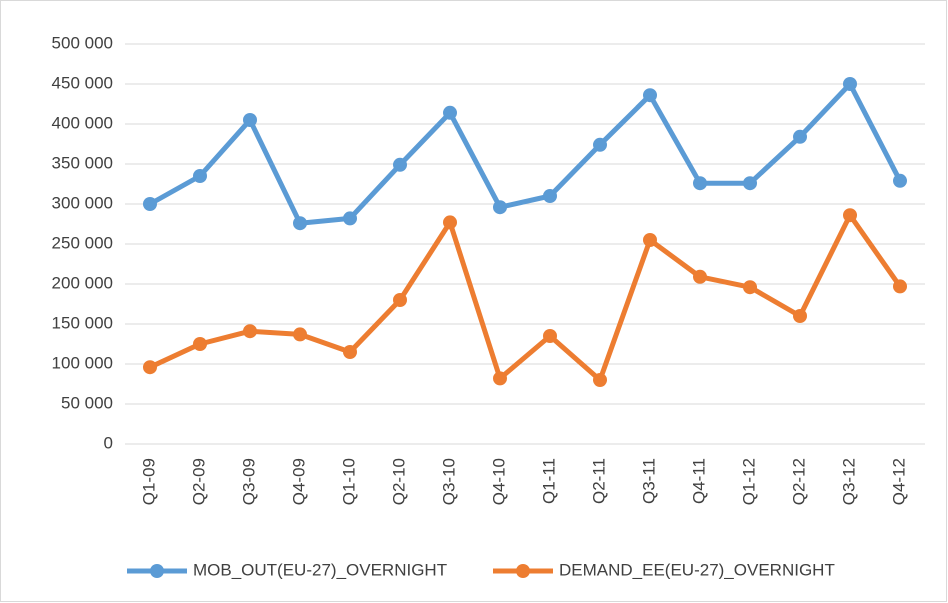 This screenshot has width=948, height=603. Describe the element at coordinates (698, 481) in the screenshot. I see `x-tick-label: Q4-11` at that location.